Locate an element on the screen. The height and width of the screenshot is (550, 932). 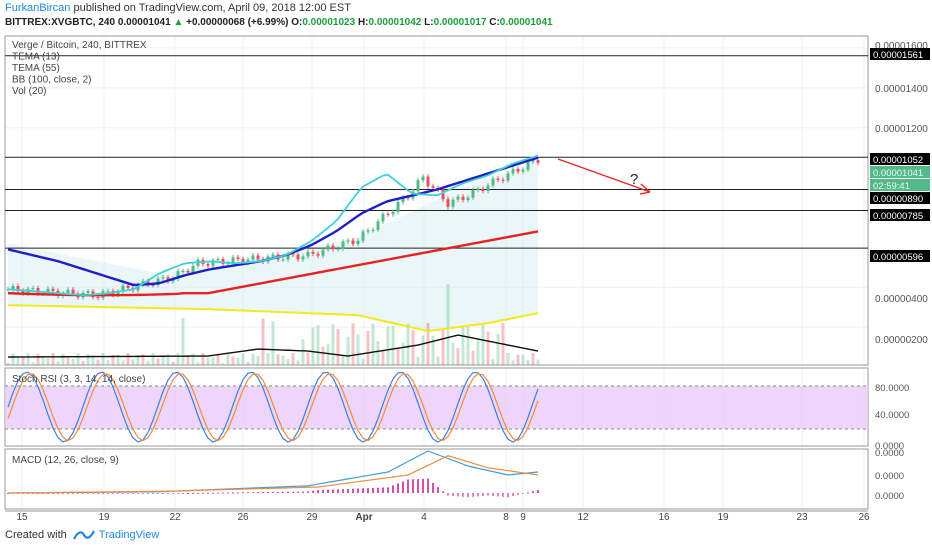
price-label-text: 02:59:41 is located at coordinates (891, 186).